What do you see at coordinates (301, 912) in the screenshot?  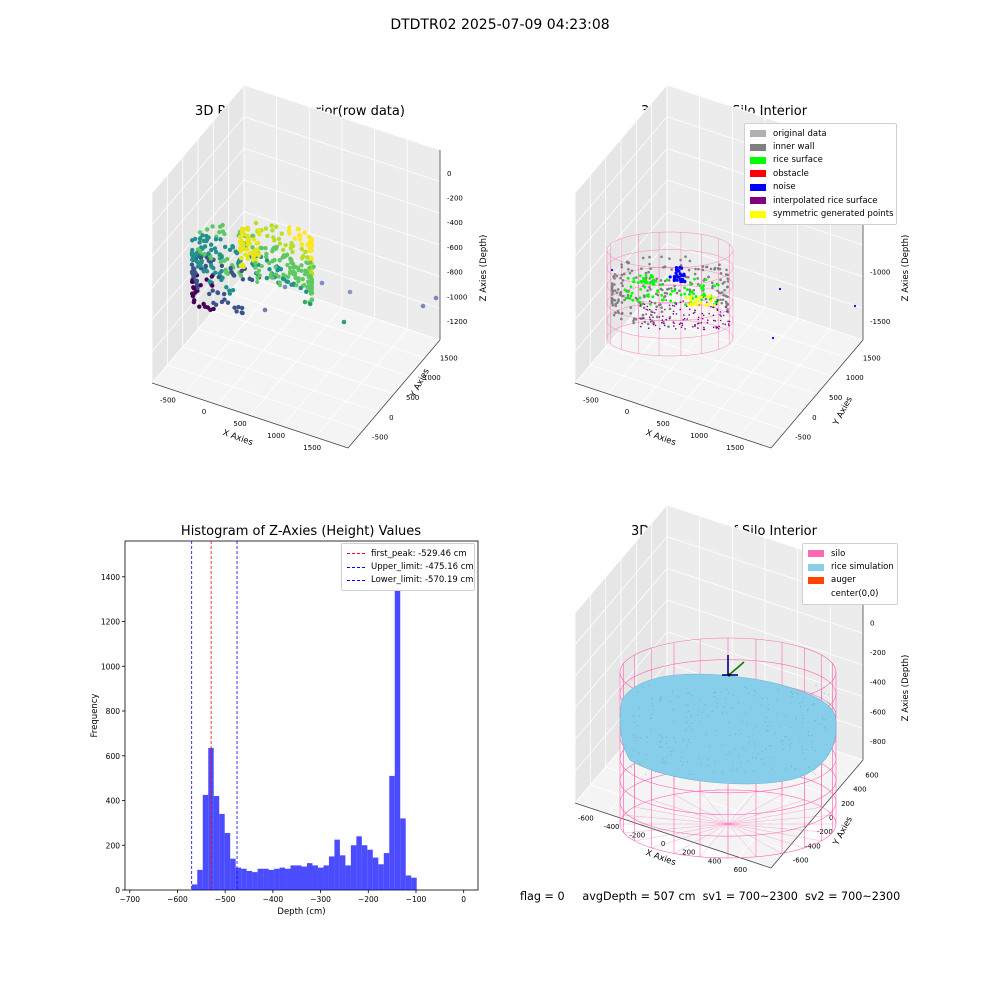 I see `plot3-x-label: Depth (cm)` at bounding box center [301, 912].